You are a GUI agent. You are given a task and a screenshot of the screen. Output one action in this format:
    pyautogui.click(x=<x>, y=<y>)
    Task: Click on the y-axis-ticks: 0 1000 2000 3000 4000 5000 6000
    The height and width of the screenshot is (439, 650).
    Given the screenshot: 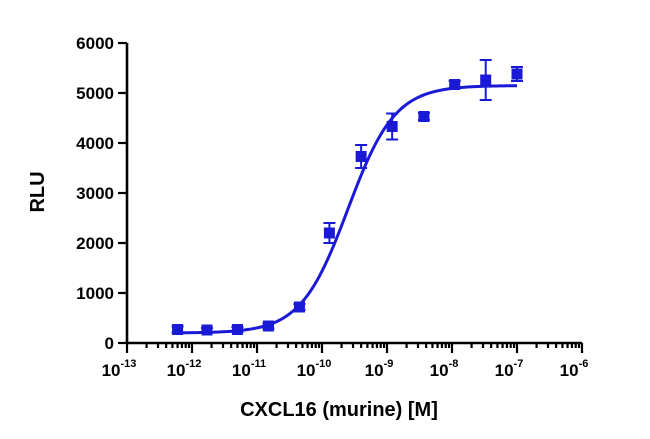 What is the action you would take?
    pyautogui.click(x=101, y=193)
    